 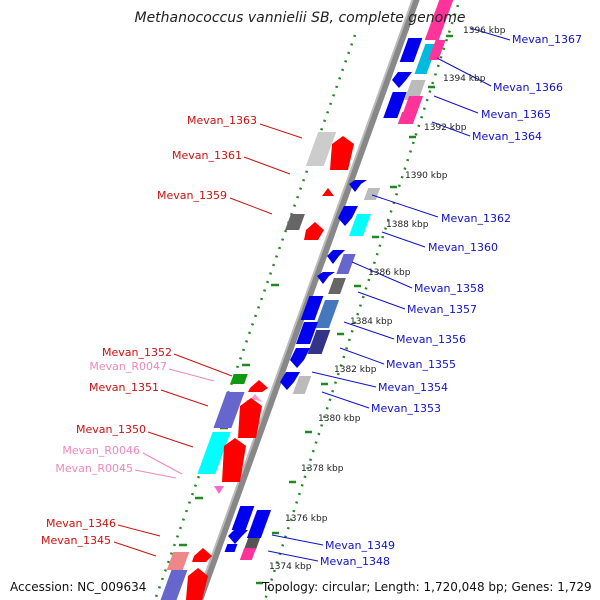 I want to click on gene-label-mevan-1364: Mevan_1364, so click(x=507, y=136).